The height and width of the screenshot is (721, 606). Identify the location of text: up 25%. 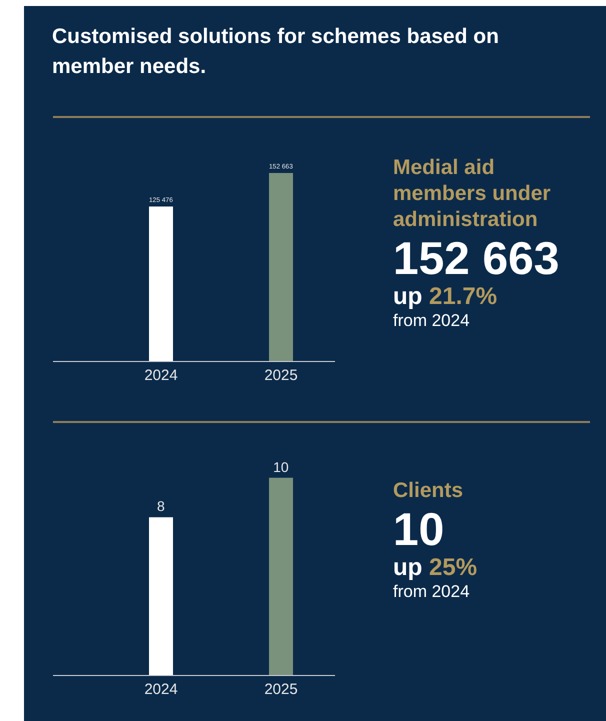
(435, 568).